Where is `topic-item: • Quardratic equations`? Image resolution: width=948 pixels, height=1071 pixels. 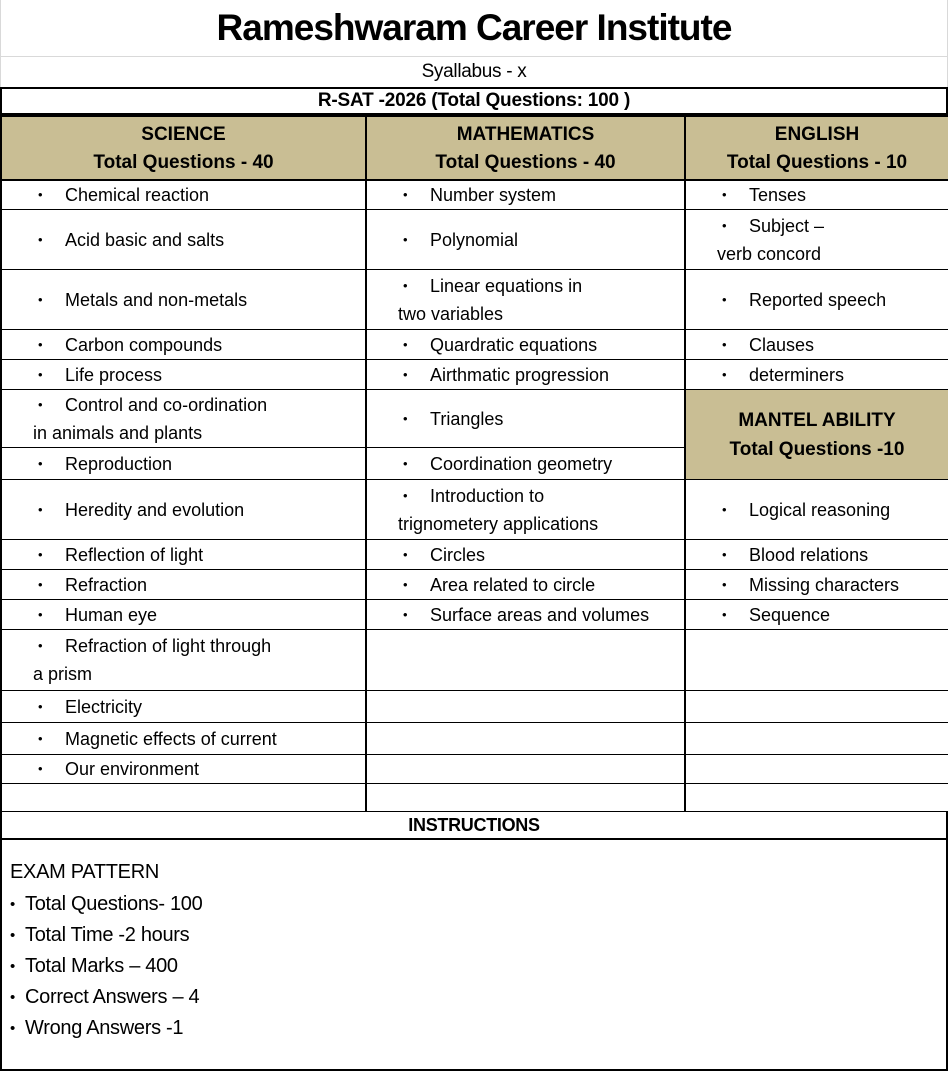 topic-item: • Quardratic equations is located at coordinates (525, 345).